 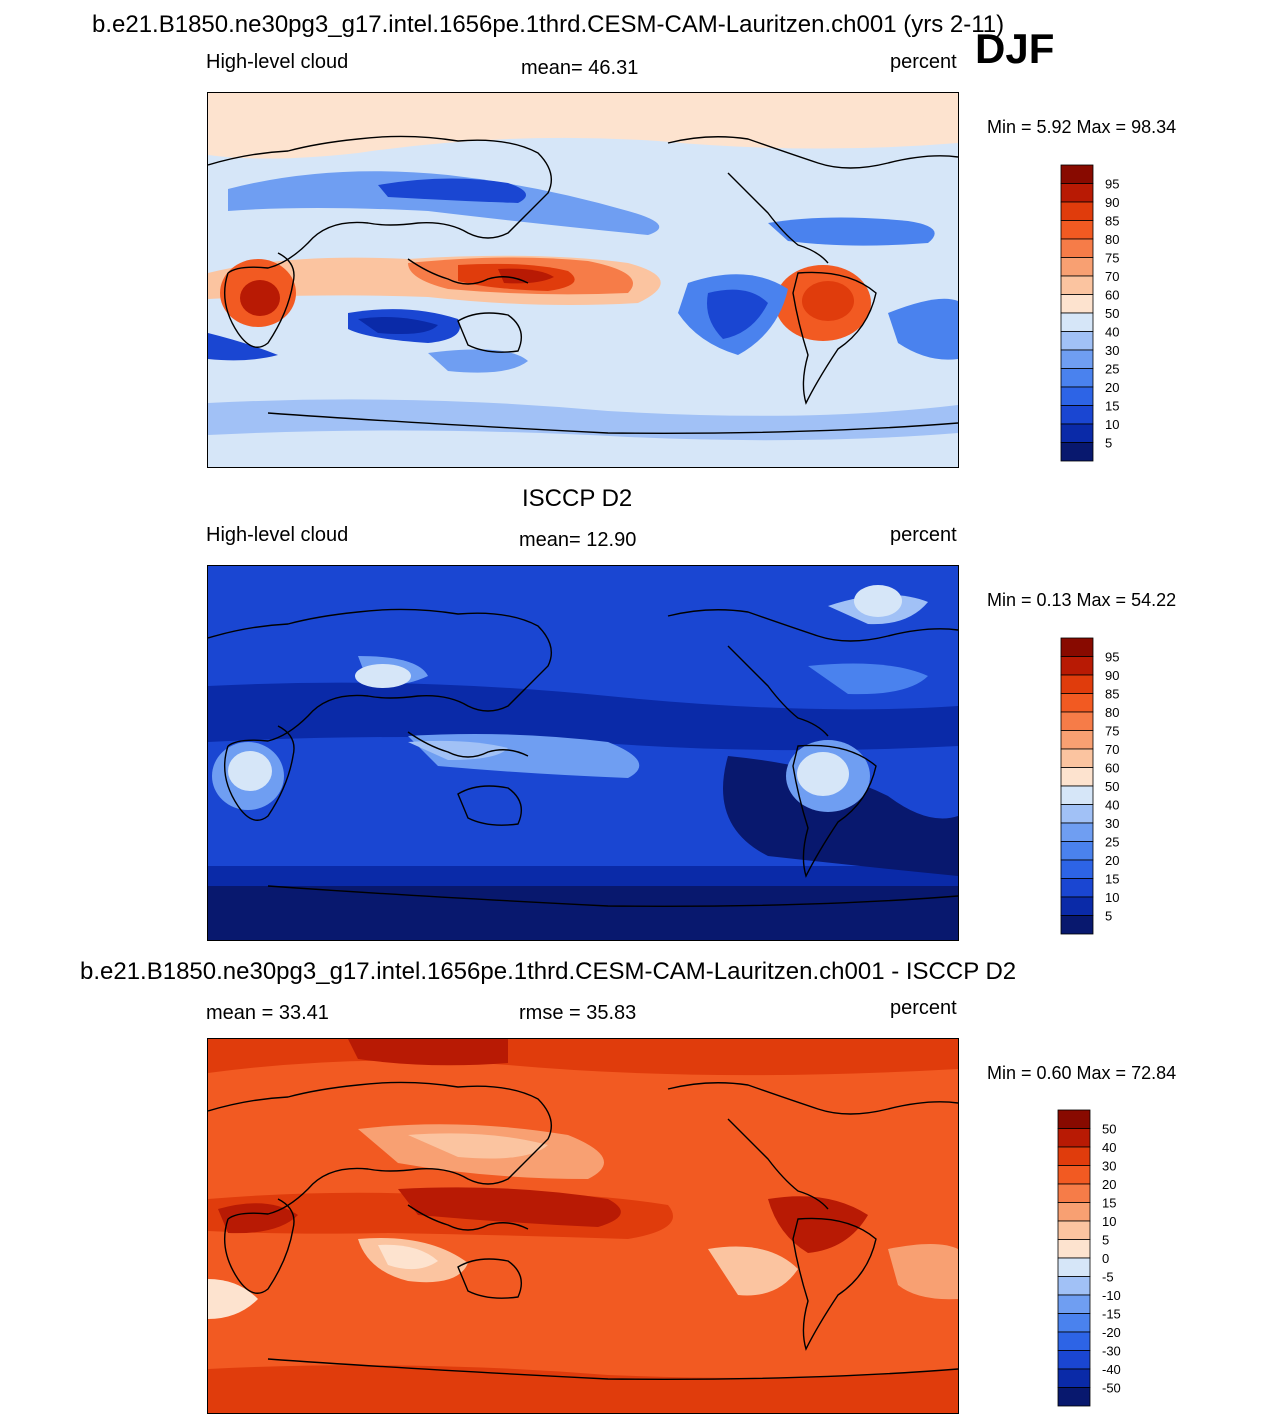 I want to click on panel2-units-label: percent, so click(x=923, y=535).